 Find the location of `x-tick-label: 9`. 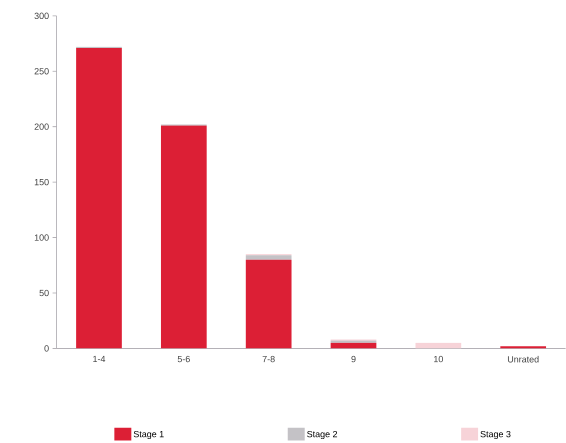

x-tick-label: 9 is located at coordinates (353, 359).